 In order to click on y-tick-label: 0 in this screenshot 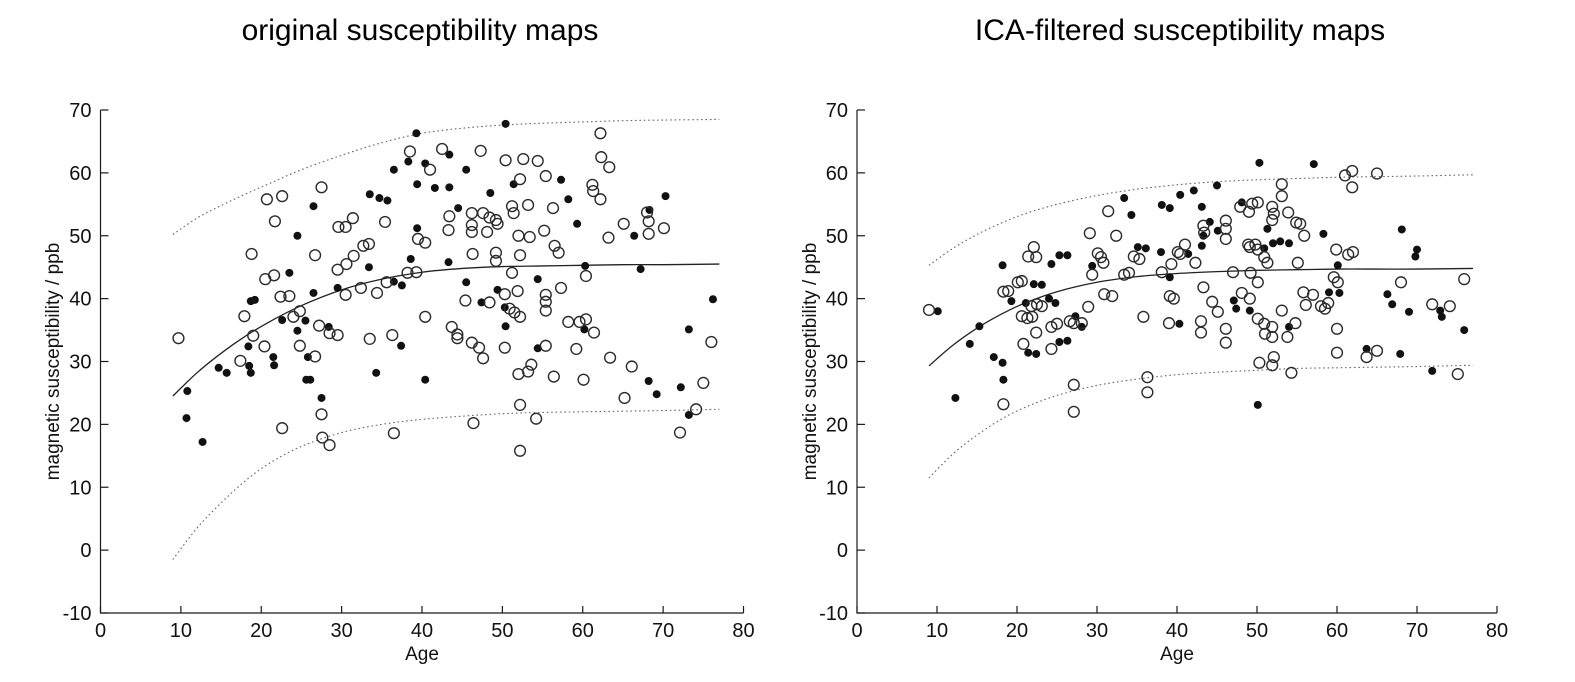, I will do `click(85, 551)`.